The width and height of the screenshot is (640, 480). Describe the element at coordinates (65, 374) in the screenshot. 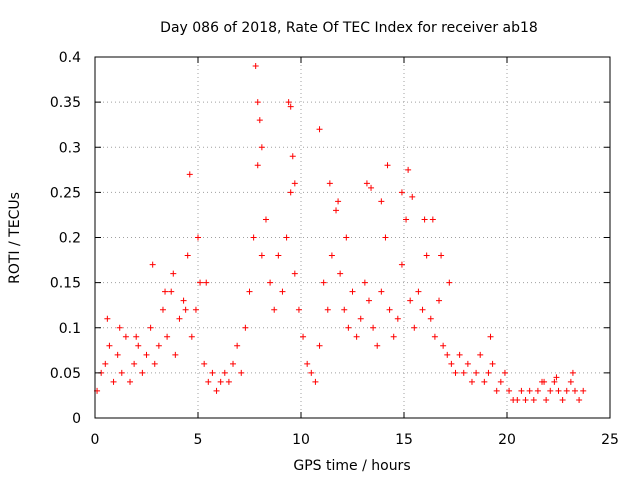

I see `y-tick-label: 0.05` at that location.